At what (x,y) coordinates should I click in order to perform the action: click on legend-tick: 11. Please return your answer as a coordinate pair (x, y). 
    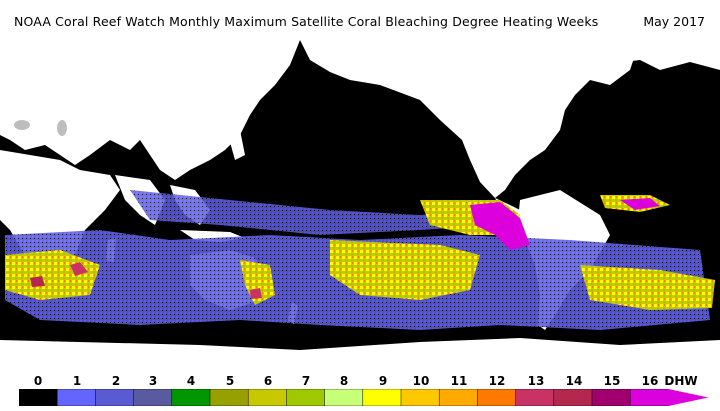
    Looking at the image, I should click on (459, 381).